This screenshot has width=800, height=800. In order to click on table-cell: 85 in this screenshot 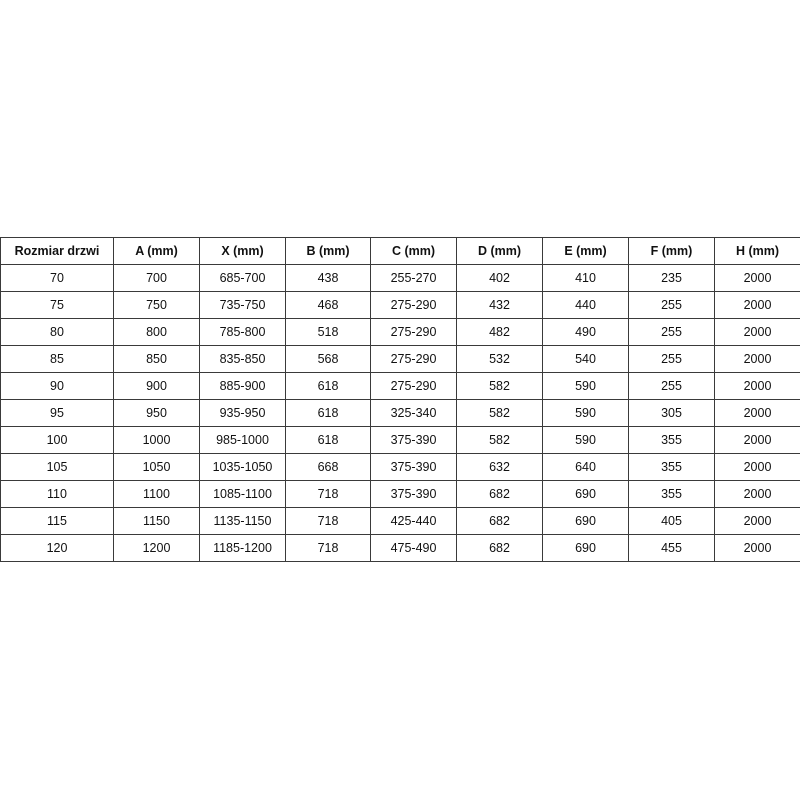, I will do `click(57, 359)`.